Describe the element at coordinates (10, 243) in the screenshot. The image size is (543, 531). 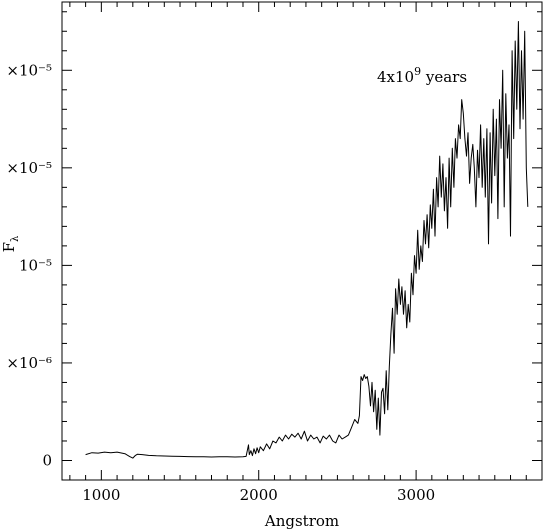
I see `y-axis-title: Fλ` at that location.